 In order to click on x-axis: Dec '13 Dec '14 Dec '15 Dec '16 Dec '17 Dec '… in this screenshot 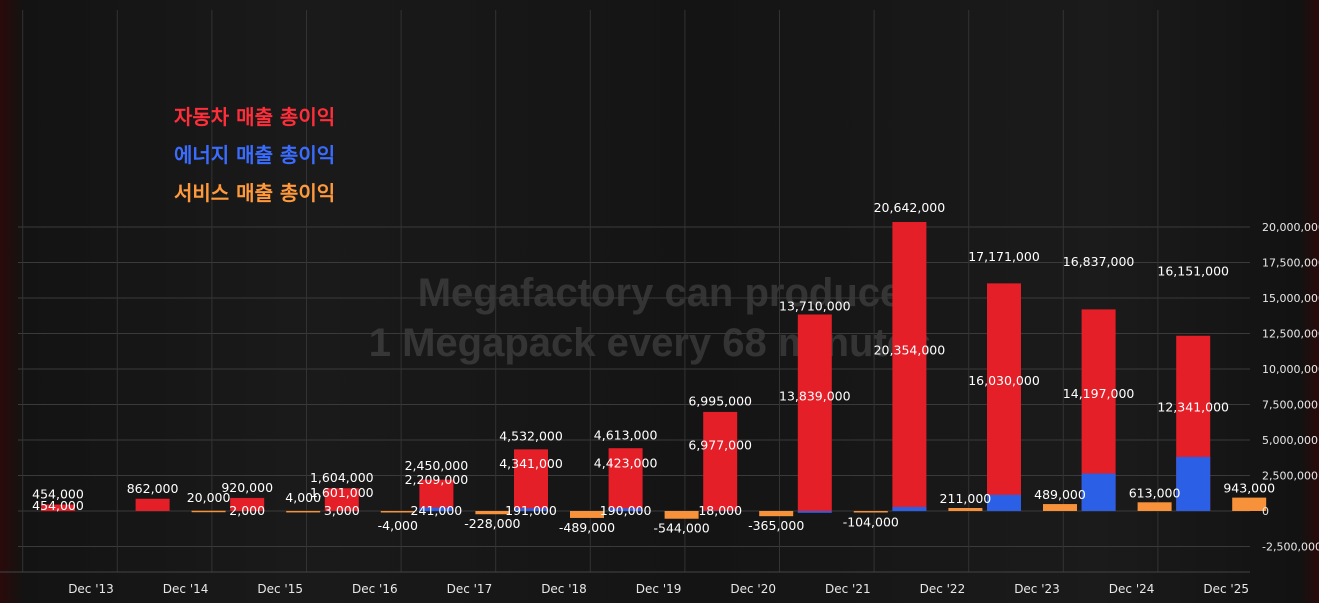, I will do `click(658, 589)`.